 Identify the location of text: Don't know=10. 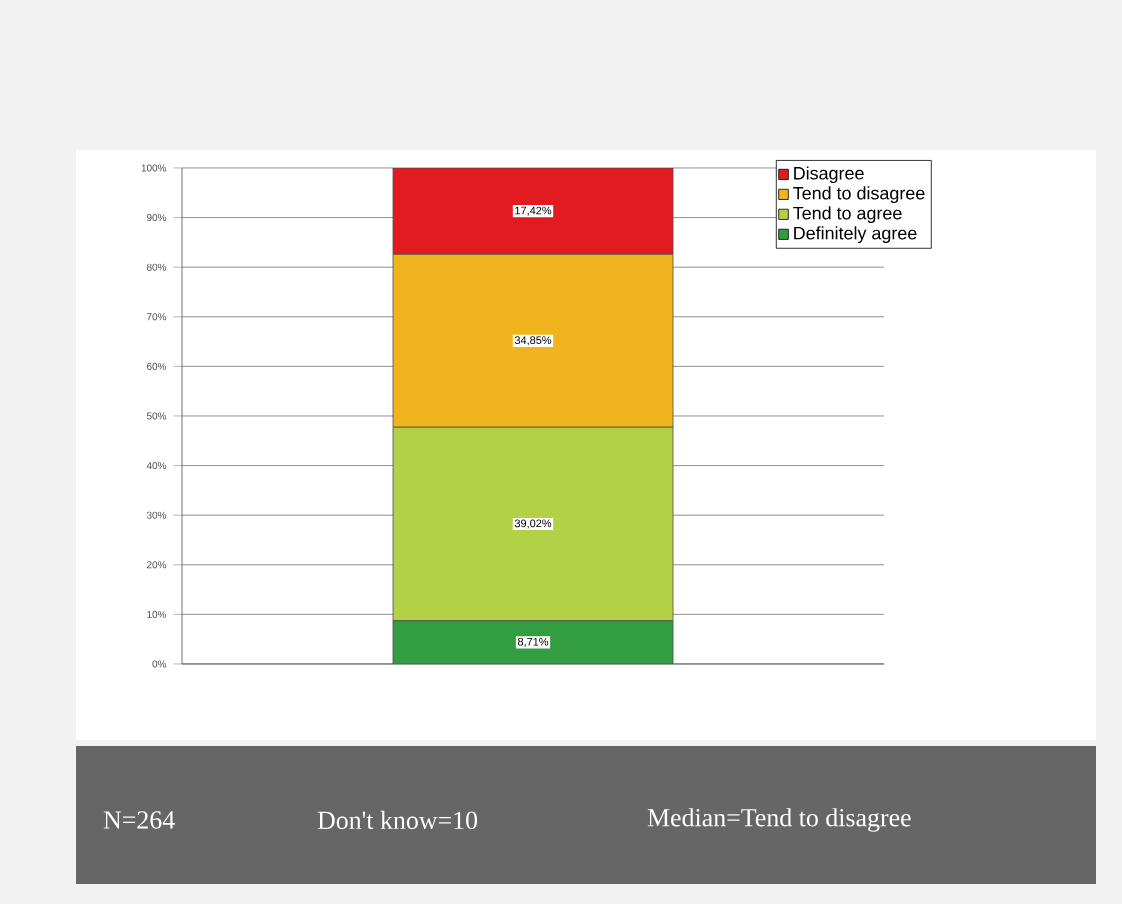
(397, 820).